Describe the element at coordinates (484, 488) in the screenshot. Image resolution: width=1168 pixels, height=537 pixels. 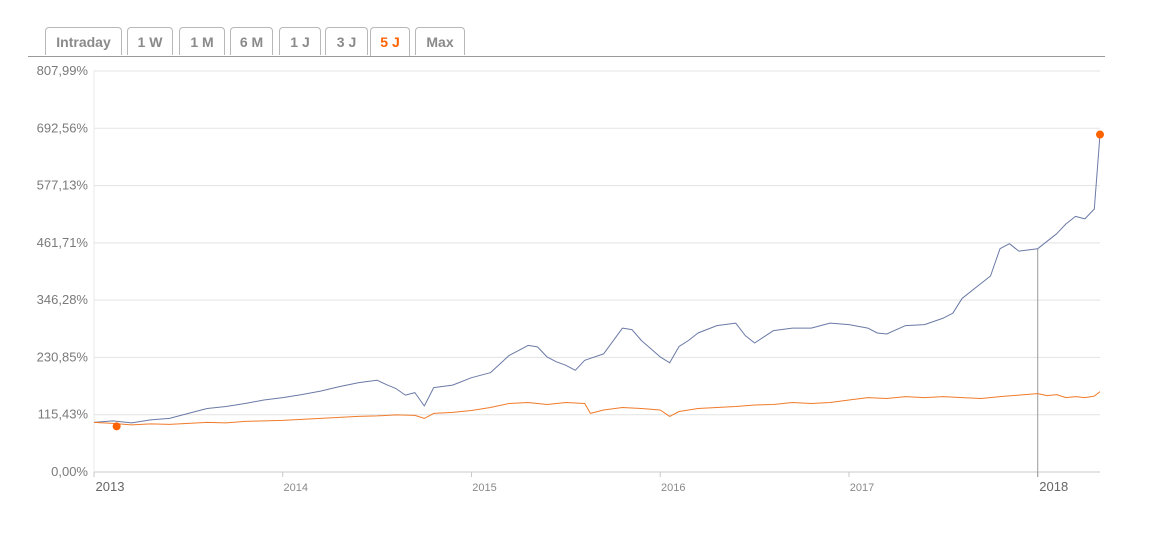
I see `x-tick-label: 2015` at that location.